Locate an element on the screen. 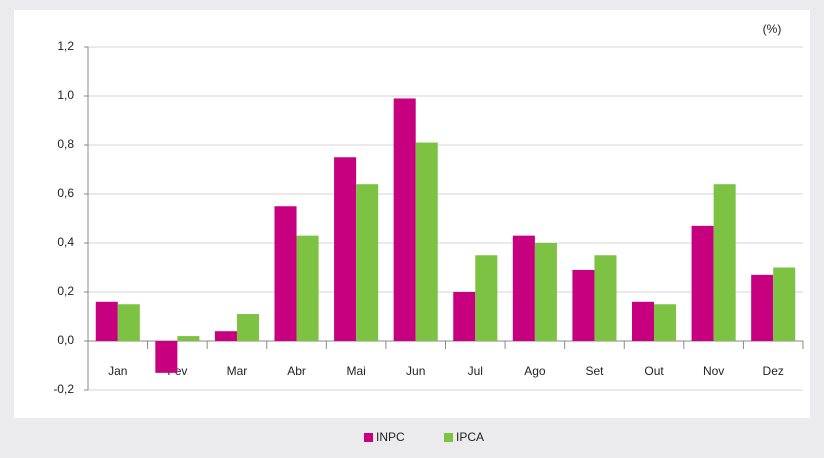  x-tick-label: Dez is located at coordinates (773, 371).